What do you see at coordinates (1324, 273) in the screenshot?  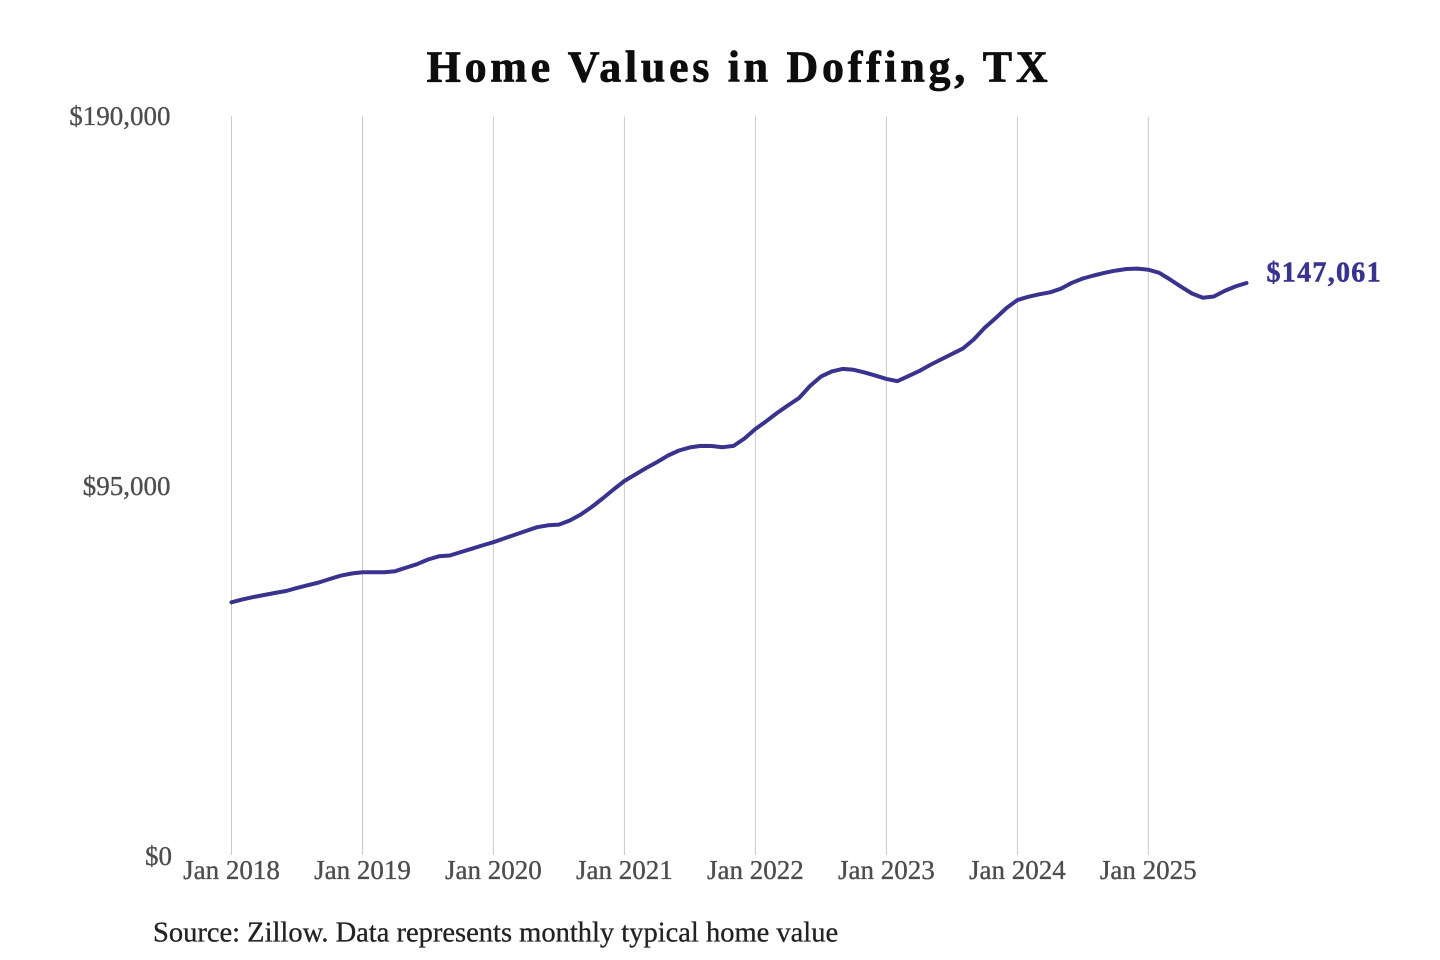 I see `svg-text: $147,061` at bounding box center [1324, 273].